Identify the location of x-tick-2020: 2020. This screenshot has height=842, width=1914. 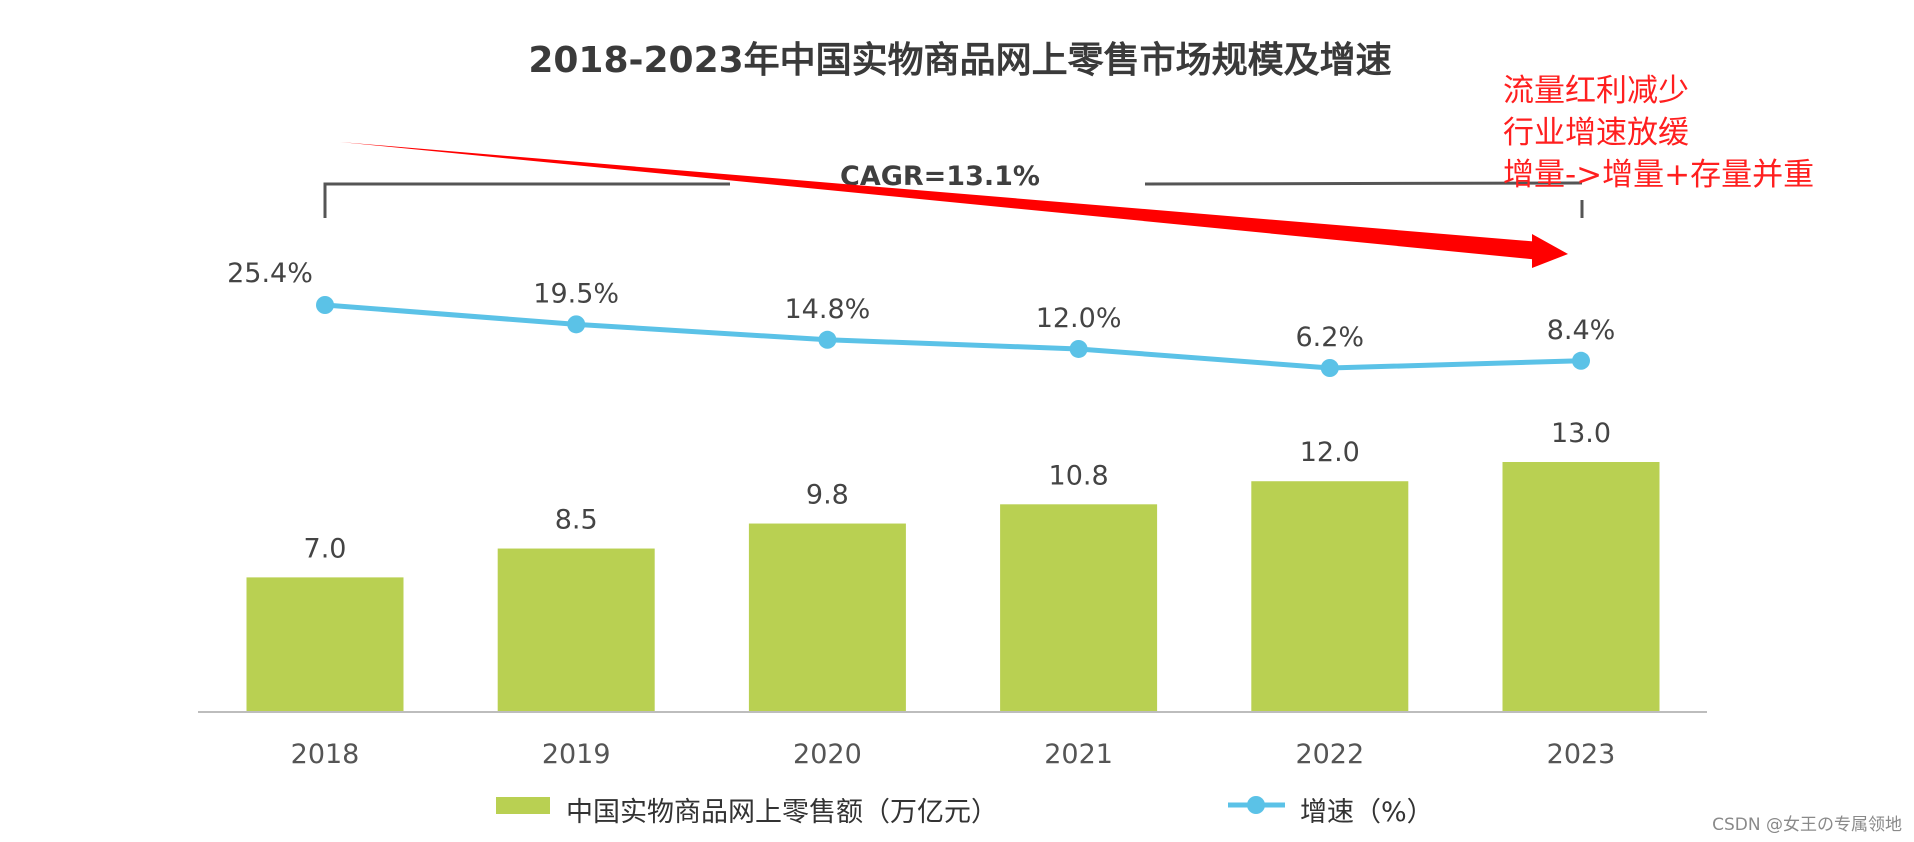
(827, 754).